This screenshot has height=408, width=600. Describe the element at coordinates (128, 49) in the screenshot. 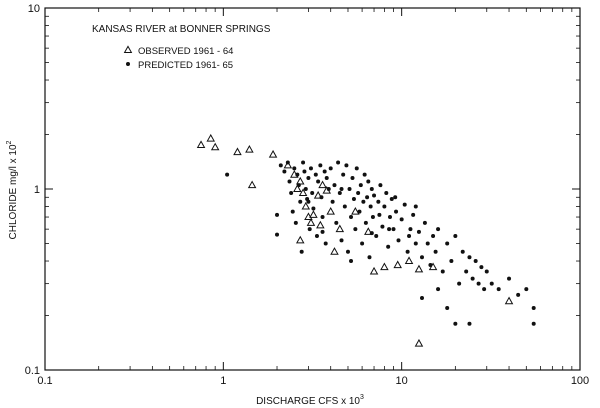

I see `legend-marker-observed` at that location.